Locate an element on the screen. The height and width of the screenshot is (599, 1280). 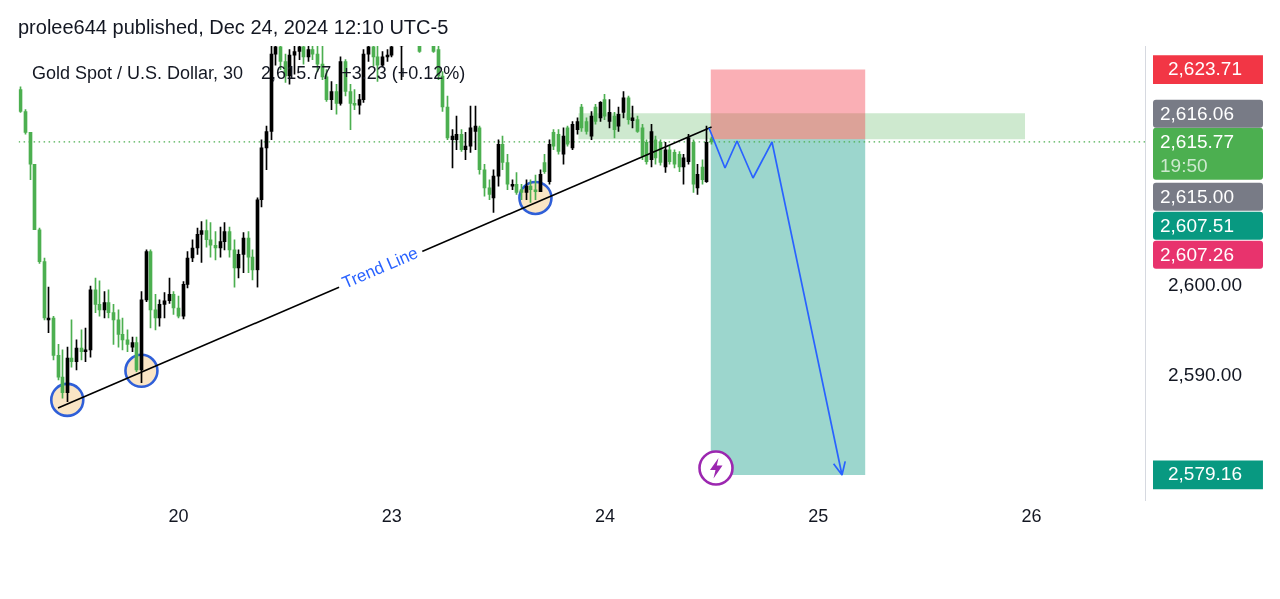
x-tick-label: 26 is located at coordinates (1031, 515).